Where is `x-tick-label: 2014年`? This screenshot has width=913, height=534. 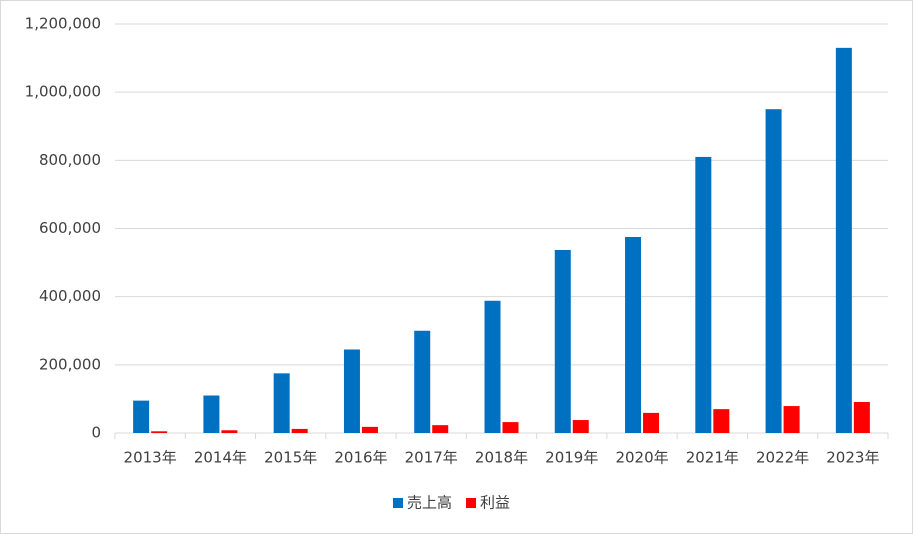 x-tick-label: 2014年 is located at coordinates (220, 458).